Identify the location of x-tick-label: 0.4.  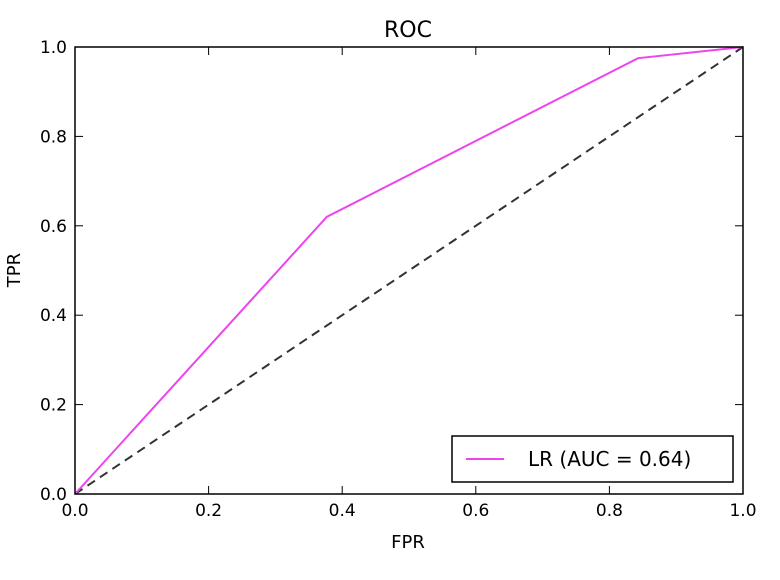
(342, 511).